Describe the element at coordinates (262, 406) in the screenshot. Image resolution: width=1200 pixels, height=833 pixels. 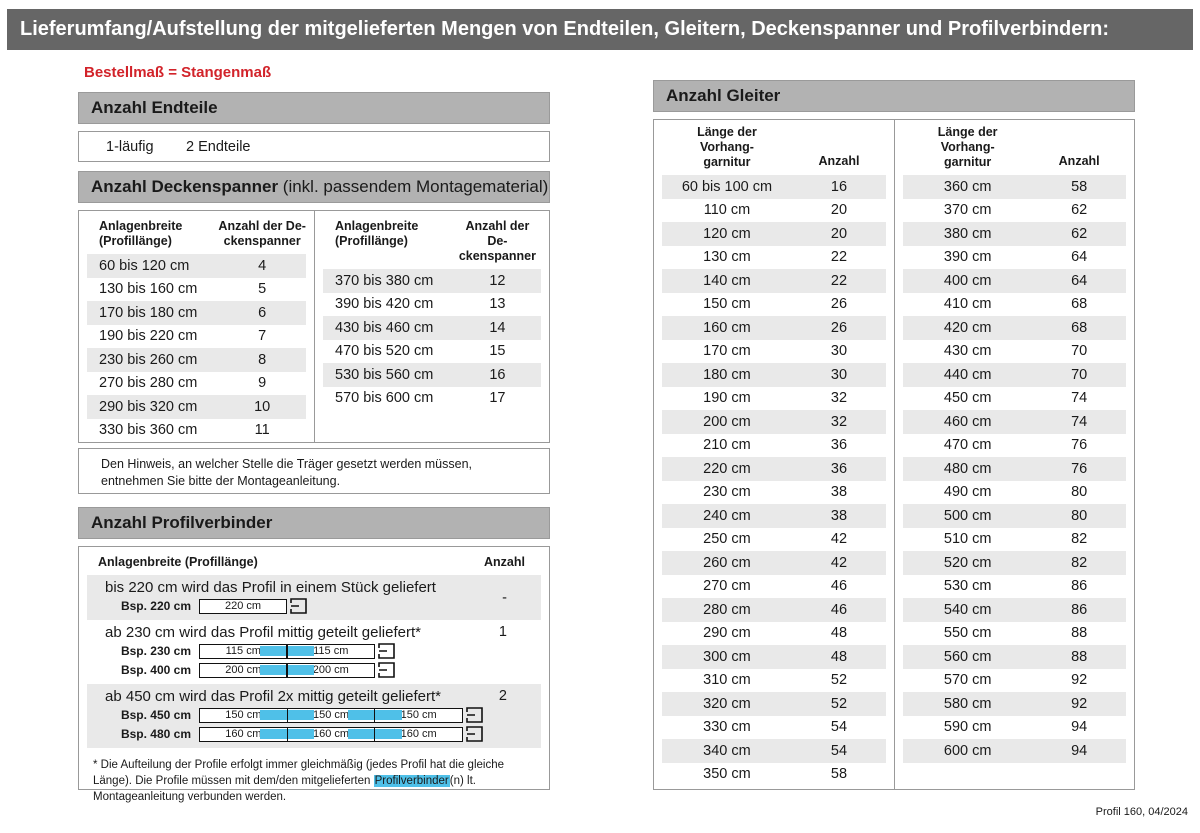
I see `row-count-value: 10` at that location.